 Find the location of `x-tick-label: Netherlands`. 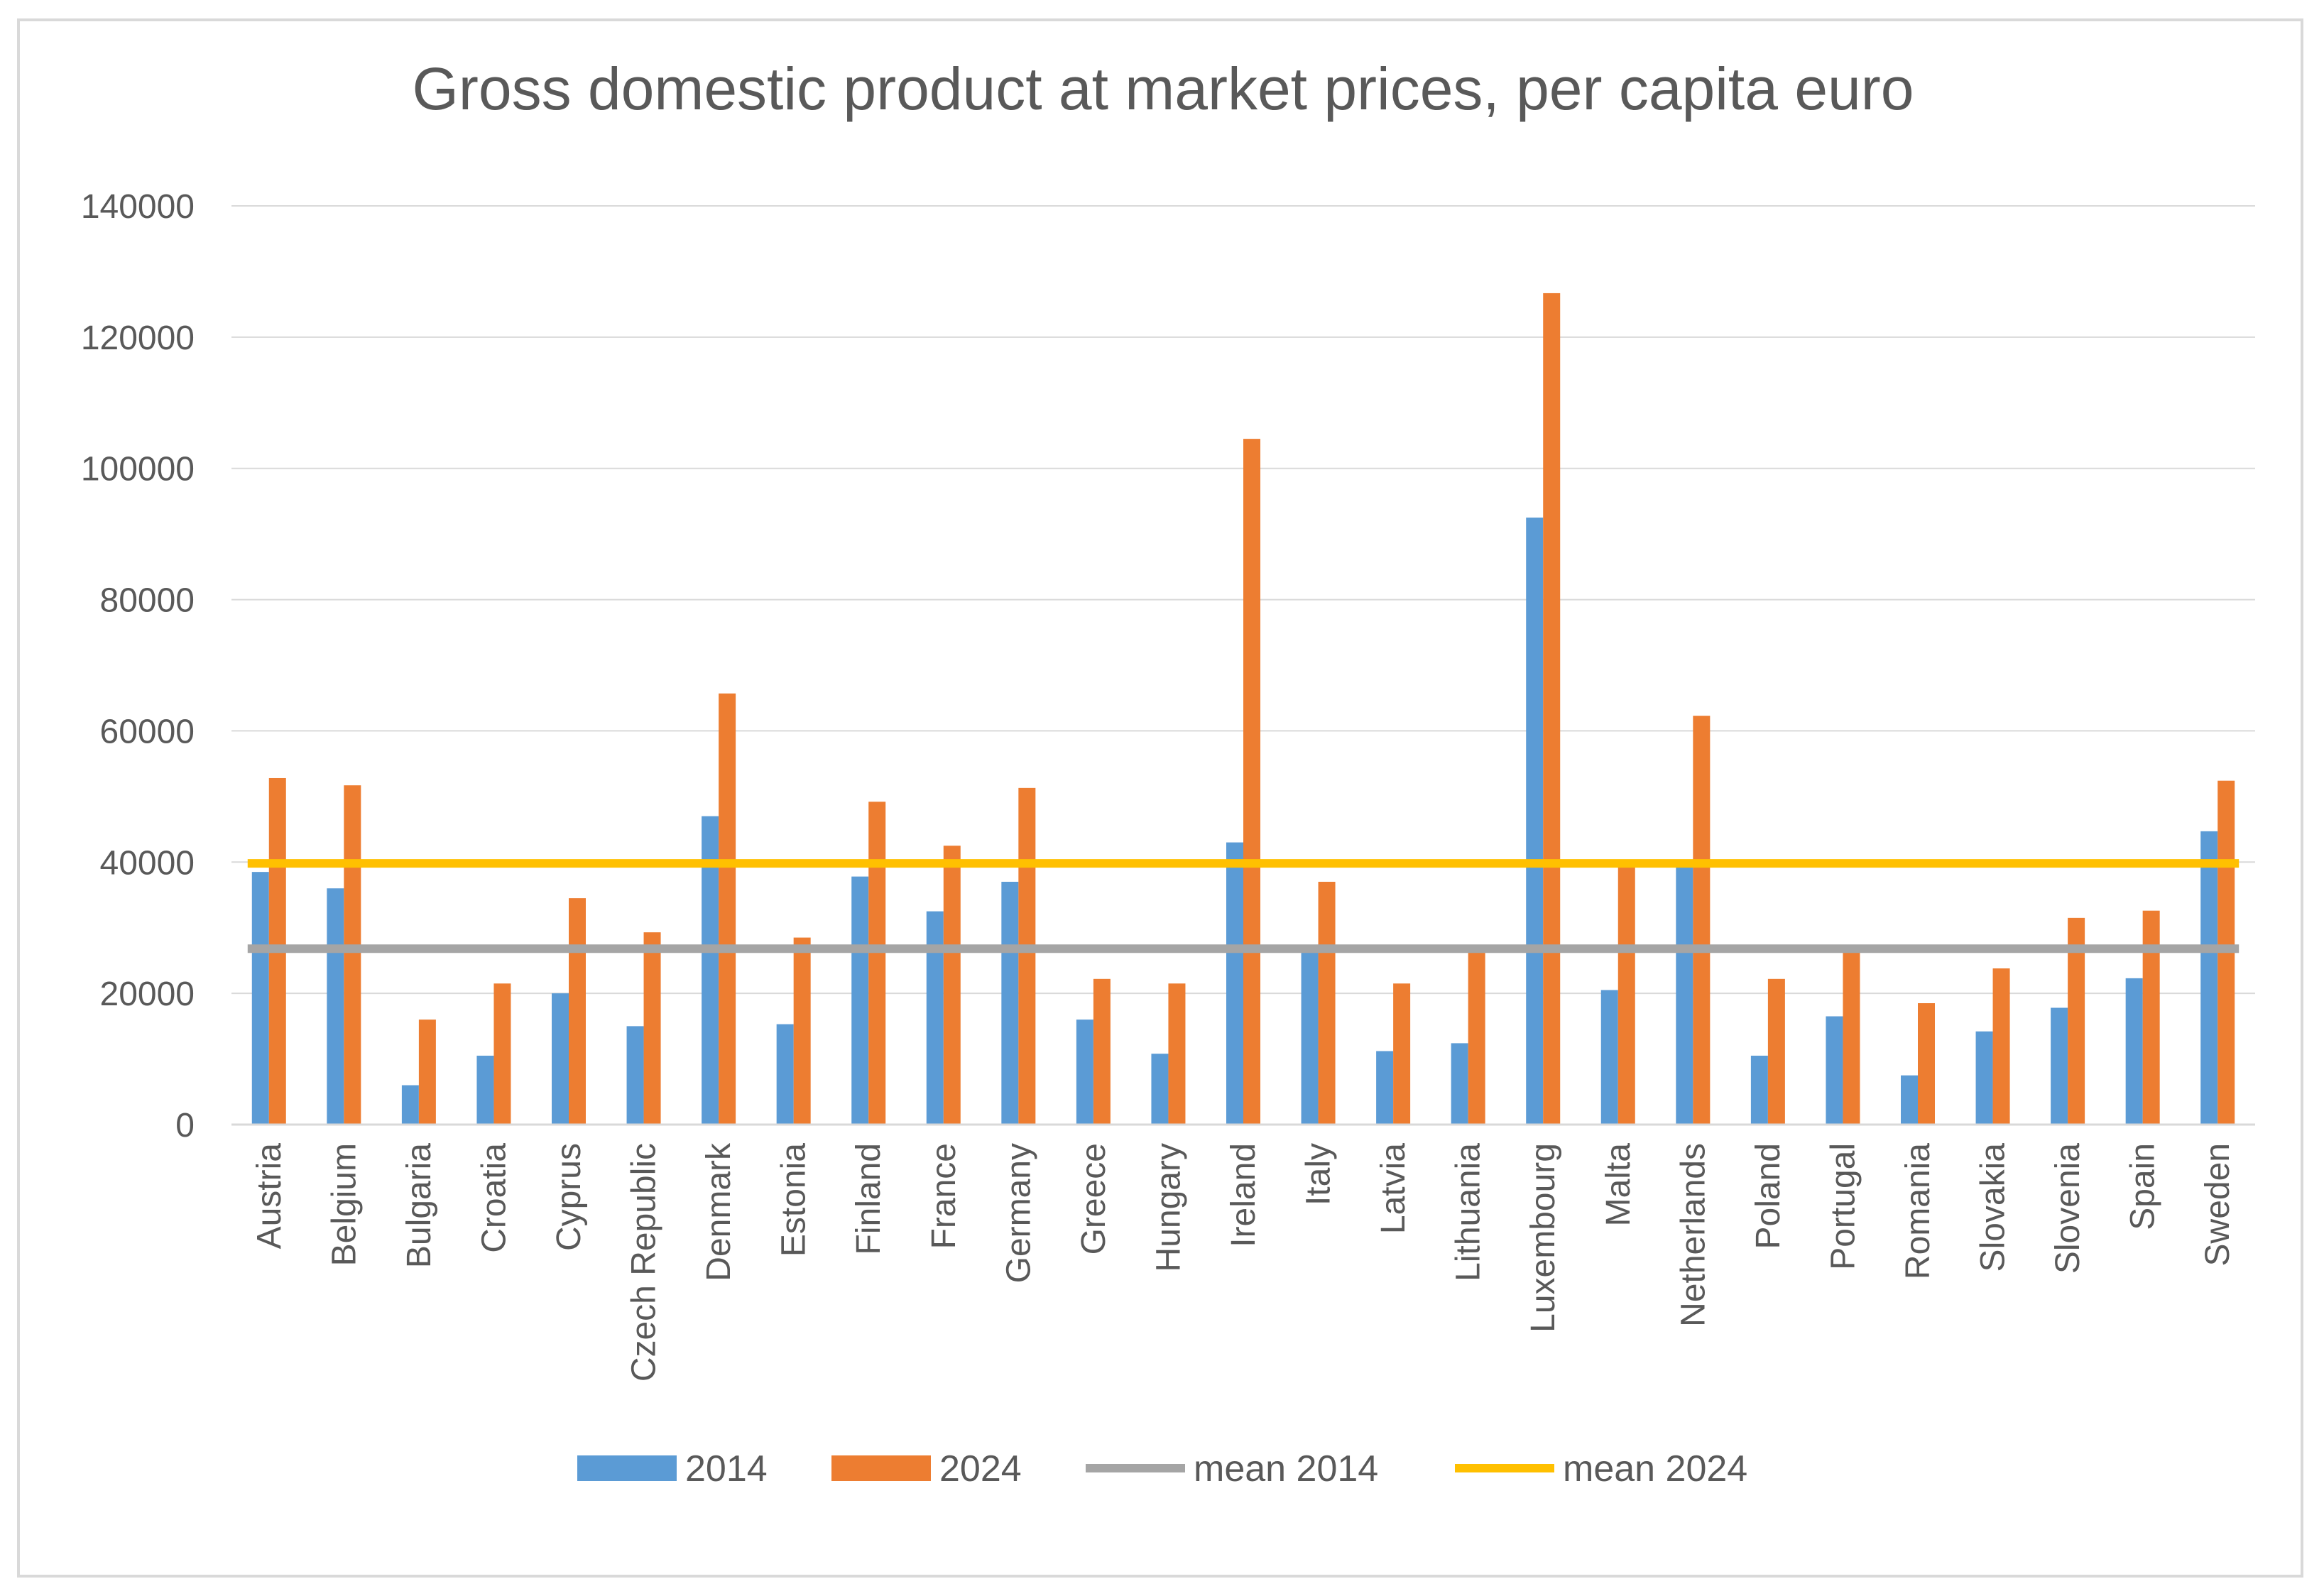

x-tick-label: Netherlands is located at coordinates (1693, 1235).